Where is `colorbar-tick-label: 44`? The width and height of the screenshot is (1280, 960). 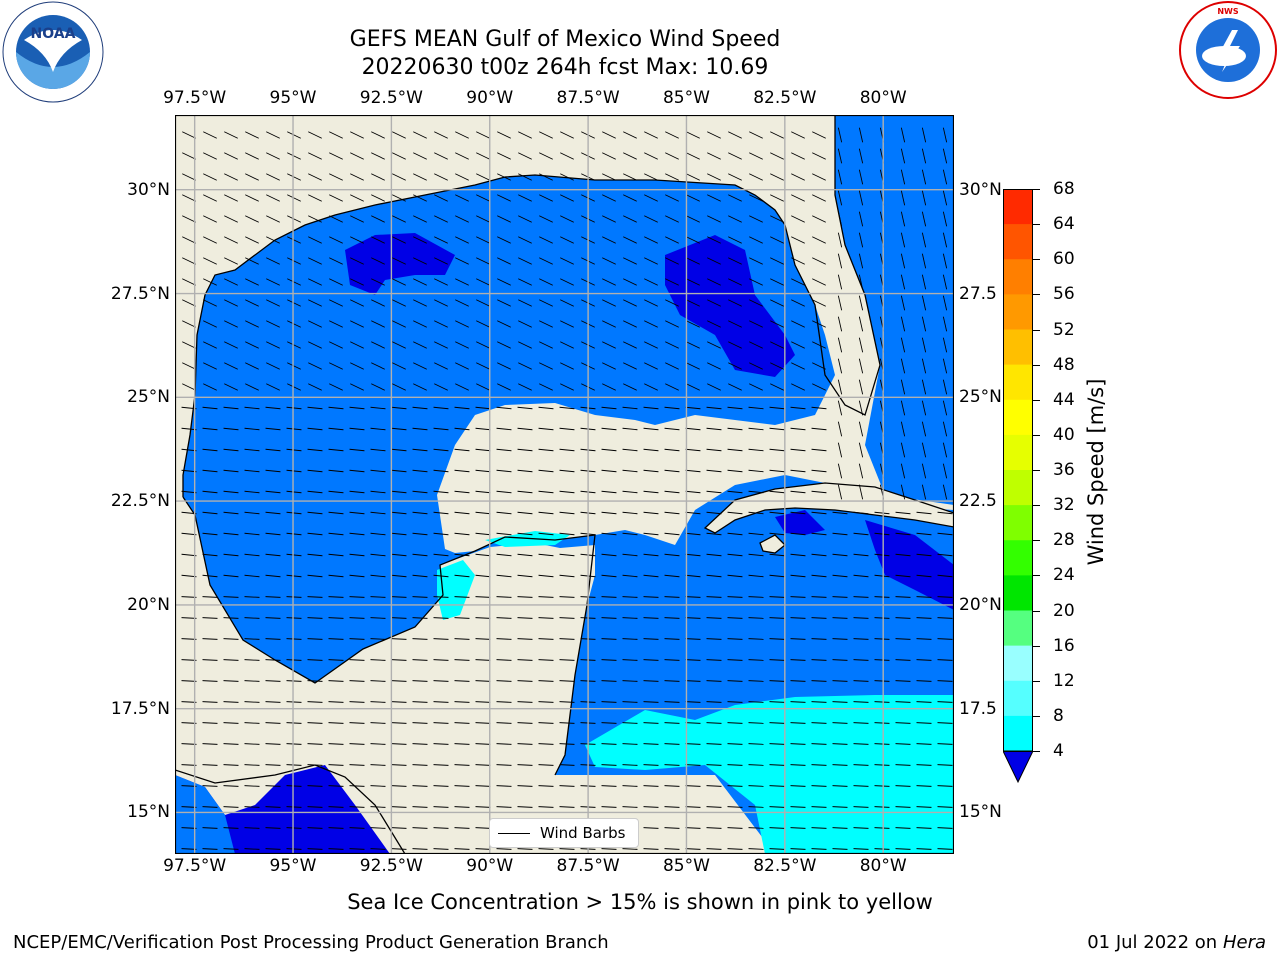 colorbar-tick-label: 44 is located at coordinates (1064, 399).